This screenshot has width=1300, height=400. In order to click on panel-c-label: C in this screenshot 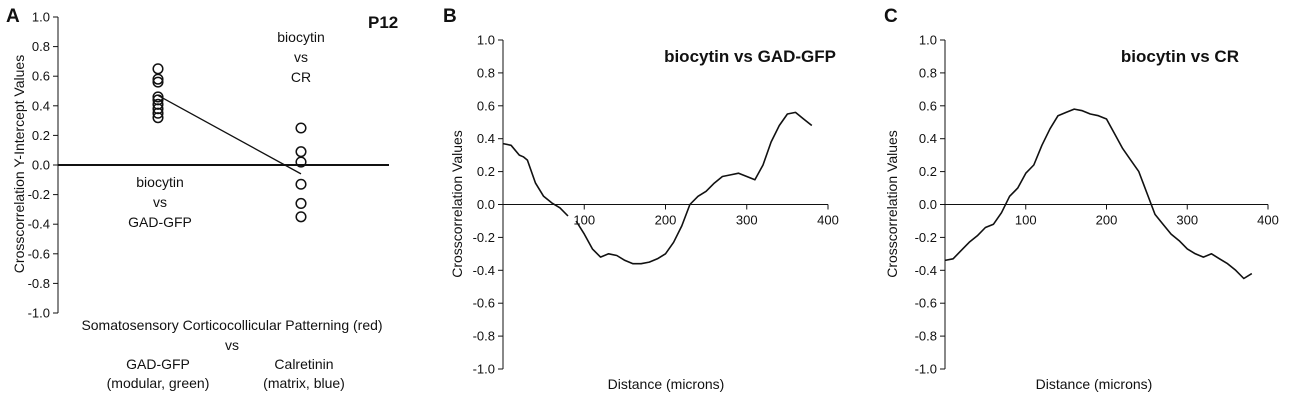, I will do `click(891, 16)`.